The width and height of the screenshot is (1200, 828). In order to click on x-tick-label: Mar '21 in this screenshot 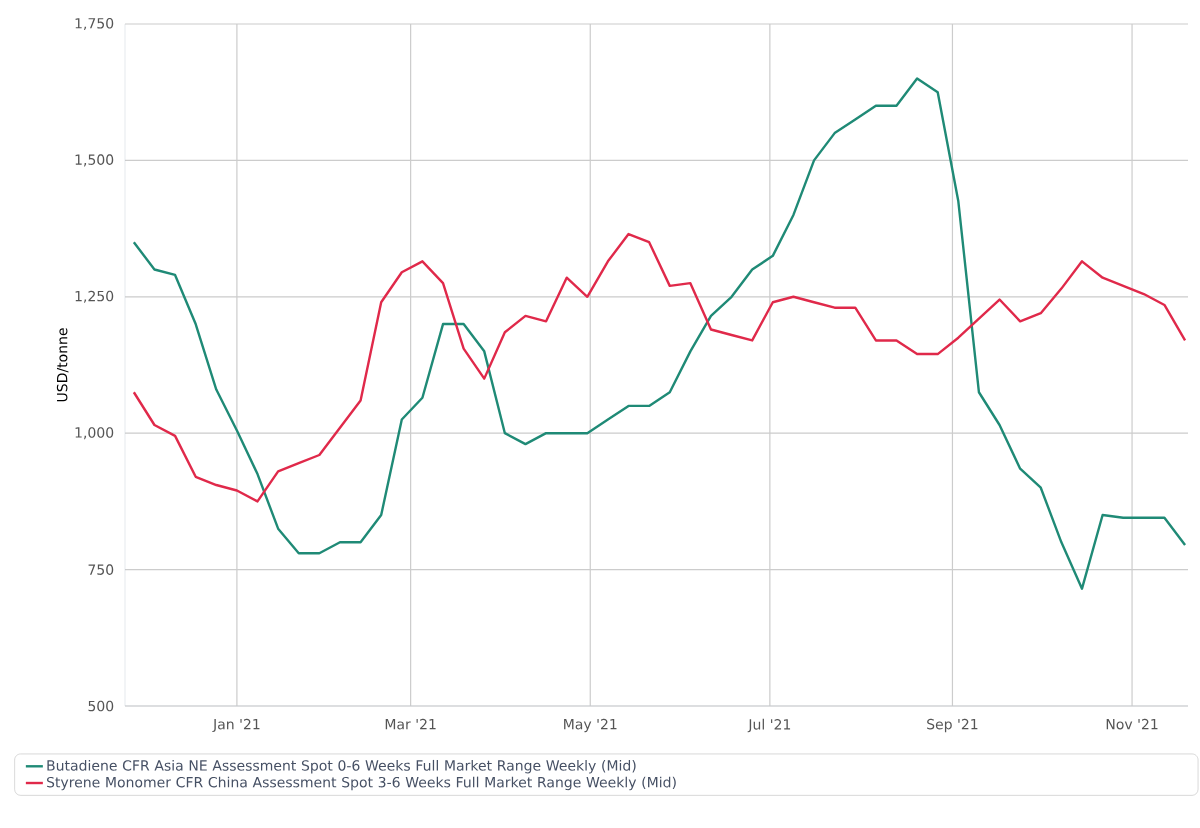, I will do `click(410, 724)`.